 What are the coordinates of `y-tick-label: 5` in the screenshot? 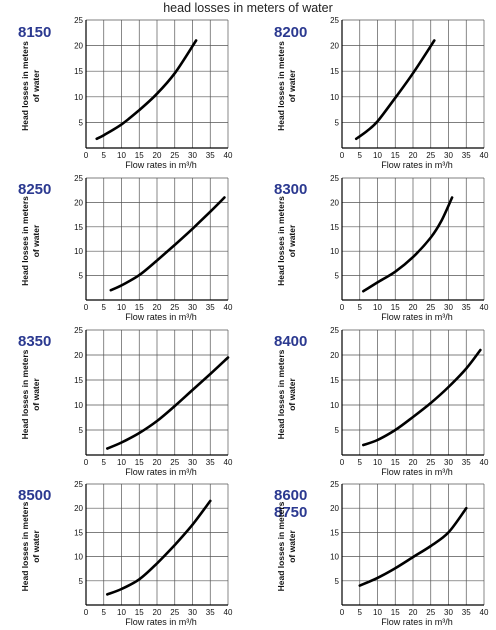 It's located at (81, 276).